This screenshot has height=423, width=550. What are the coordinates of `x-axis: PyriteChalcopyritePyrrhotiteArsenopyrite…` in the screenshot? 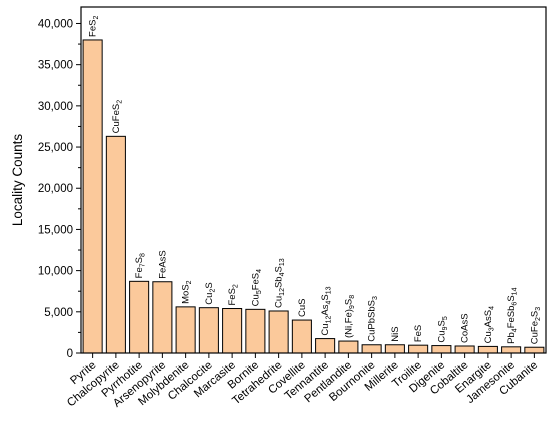 It's located at (302, 381).